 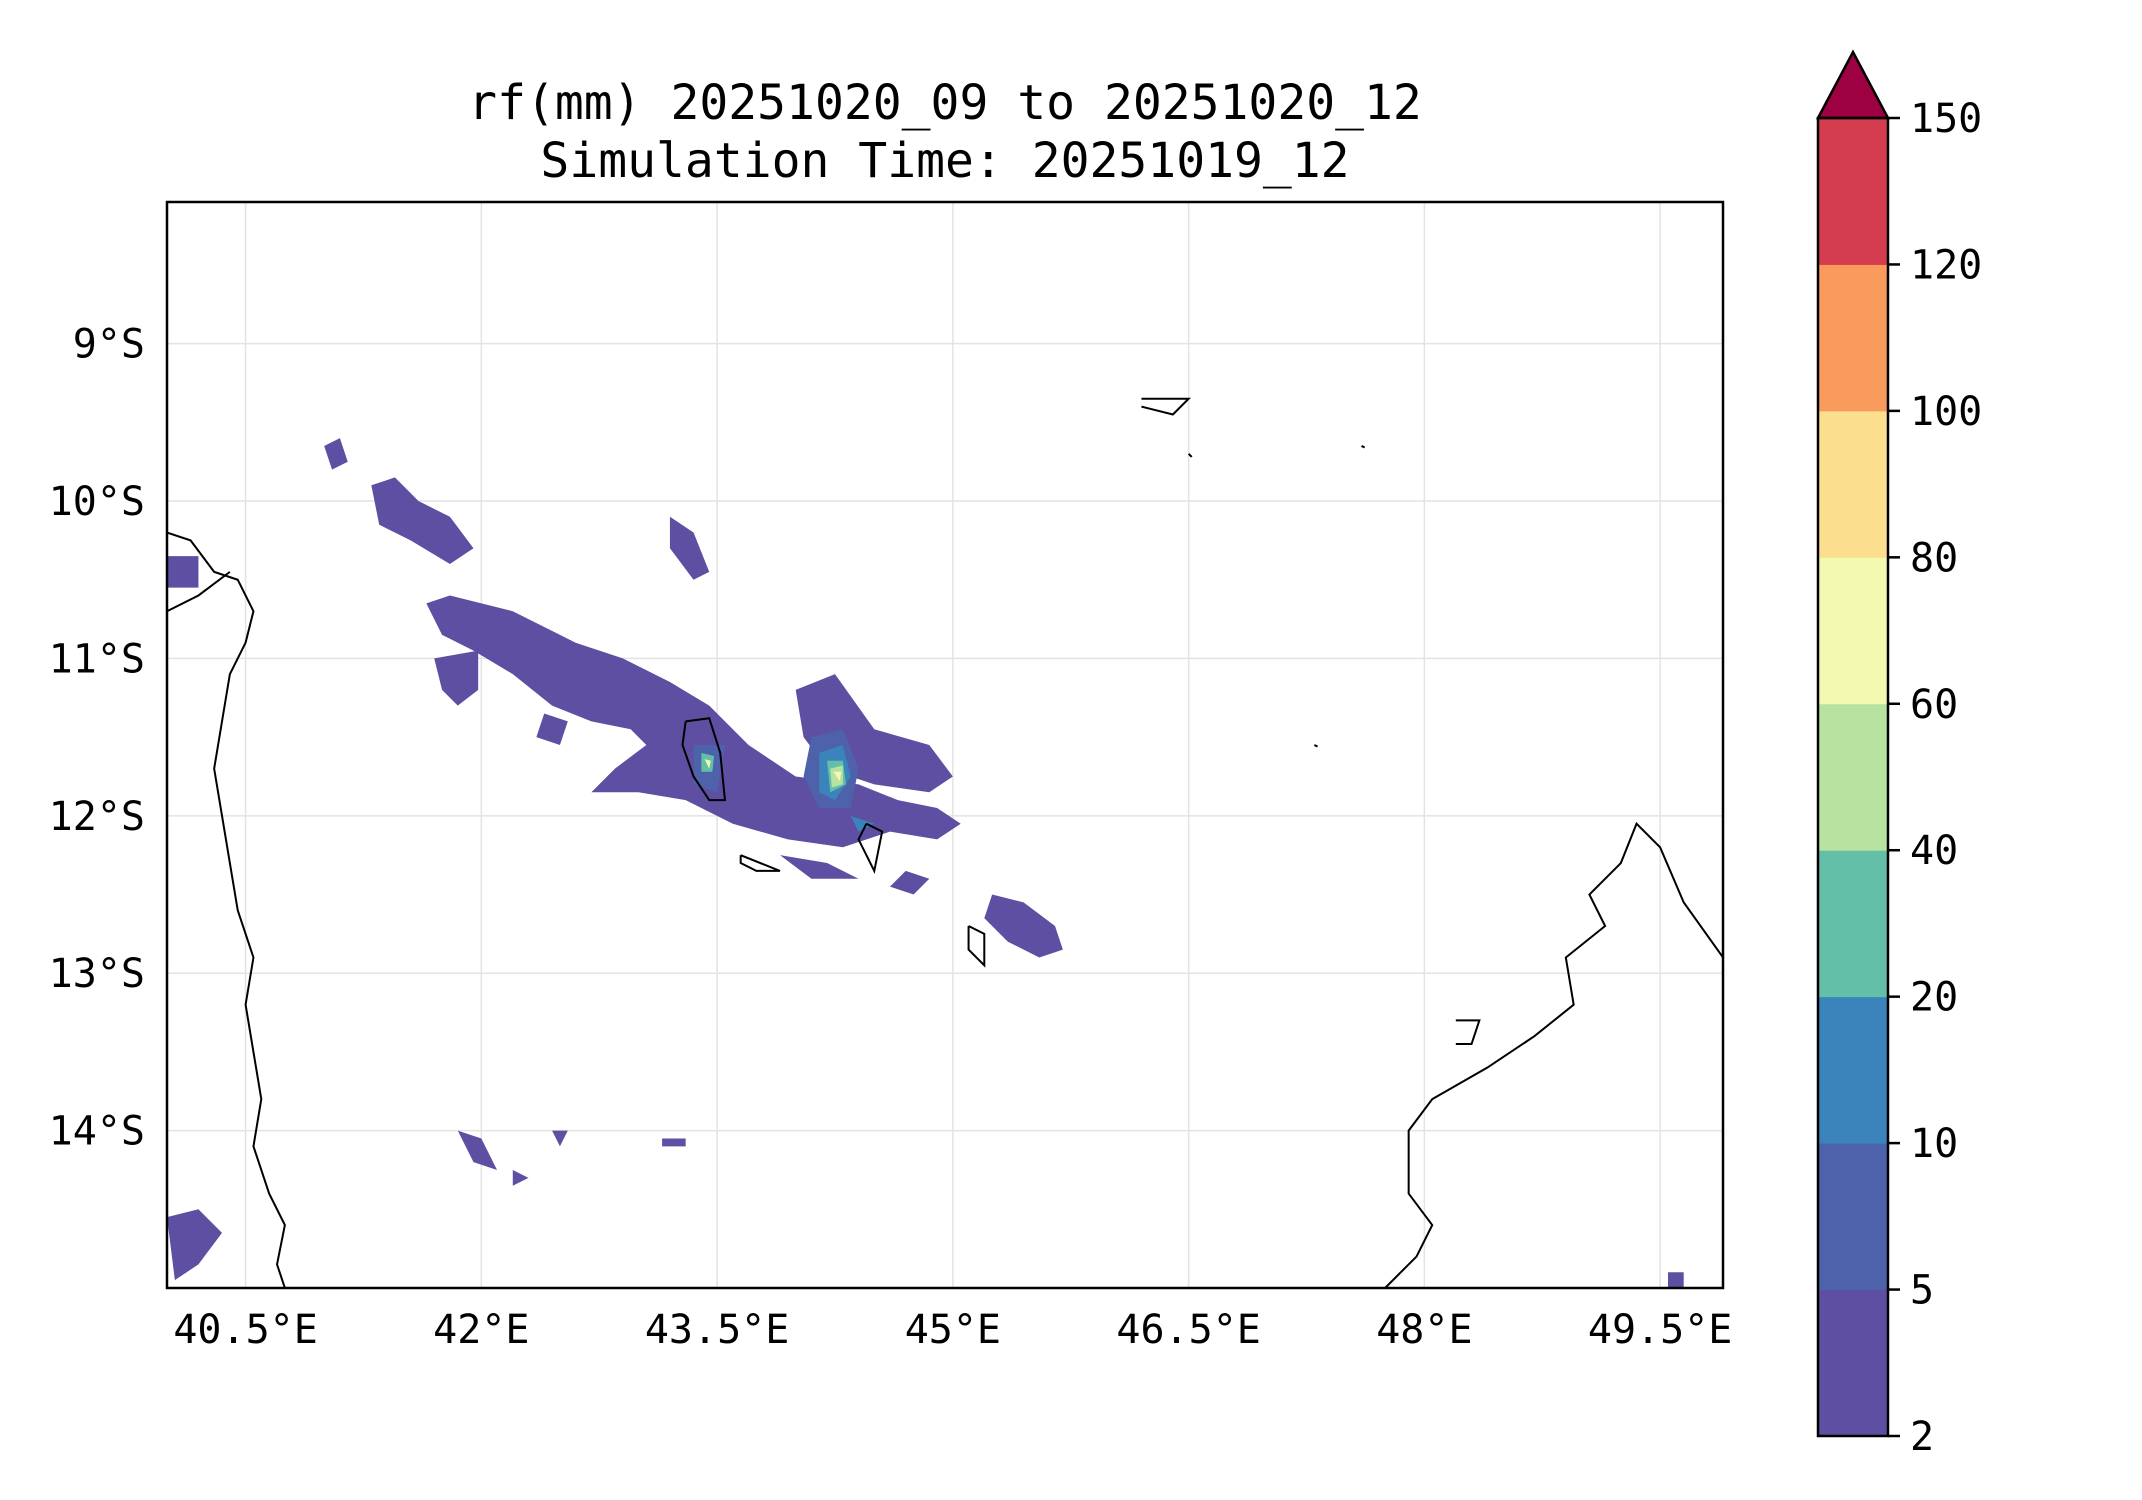 I want to click on lat-tick-label: 11°S, so click(x=97, y=659).